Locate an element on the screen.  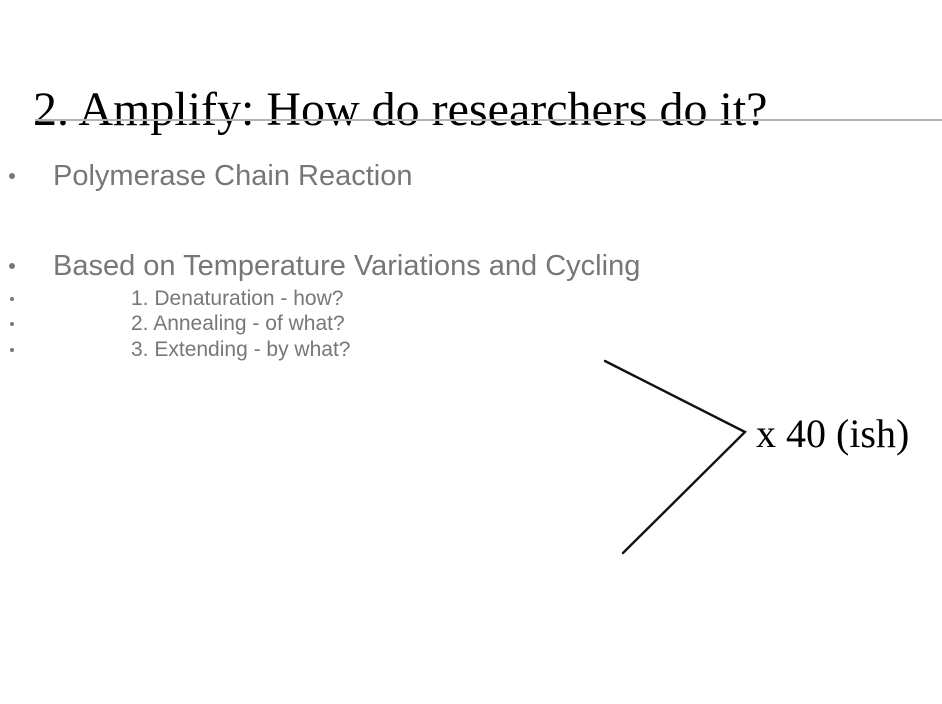
sub-bullet-item-extending: 3. Extending - by what? is located at coordinates (471, 350).